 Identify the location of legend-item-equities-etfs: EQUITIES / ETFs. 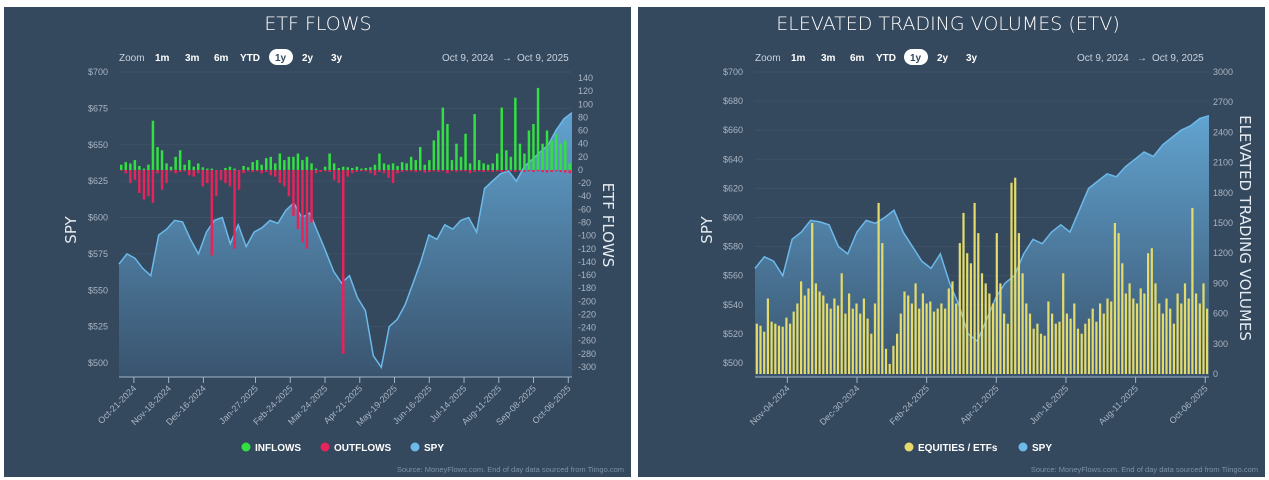
(951, 448).